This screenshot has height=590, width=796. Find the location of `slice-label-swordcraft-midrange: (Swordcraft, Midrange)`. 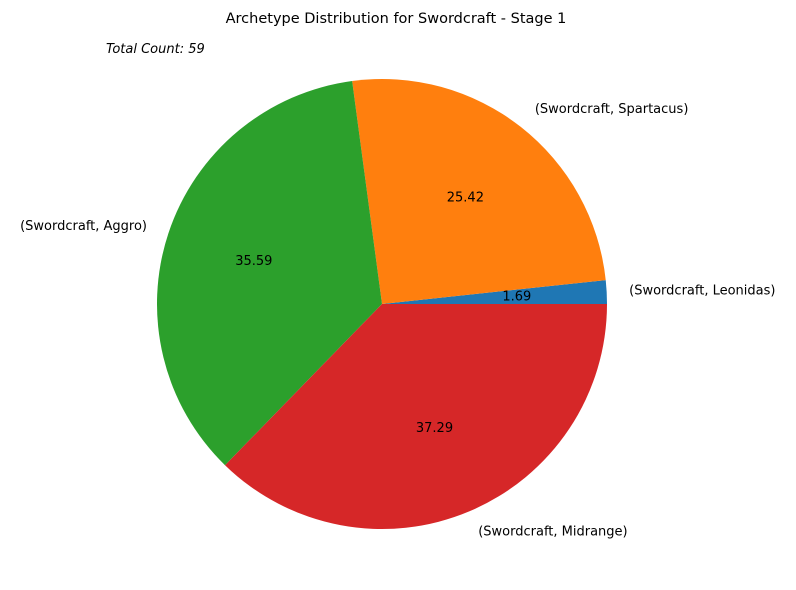

slice-label-swordcraft-midrange: (Swordcraft, Midrange) is located at coordinates (552, 532).